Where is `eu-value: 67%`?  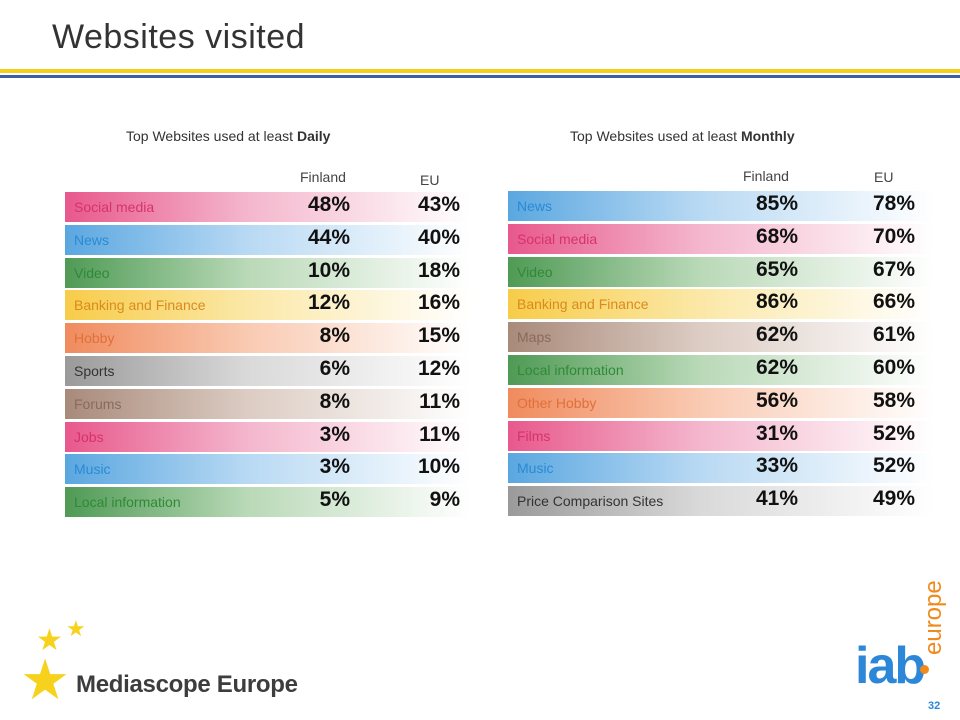 eu-value: 67% is located at coordinates (893, 269).